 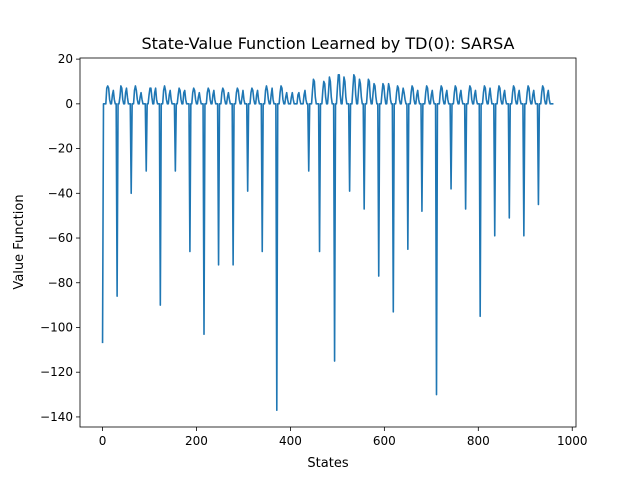 I want to click on x-tick-label: 1000, so click(x=572, y=441).